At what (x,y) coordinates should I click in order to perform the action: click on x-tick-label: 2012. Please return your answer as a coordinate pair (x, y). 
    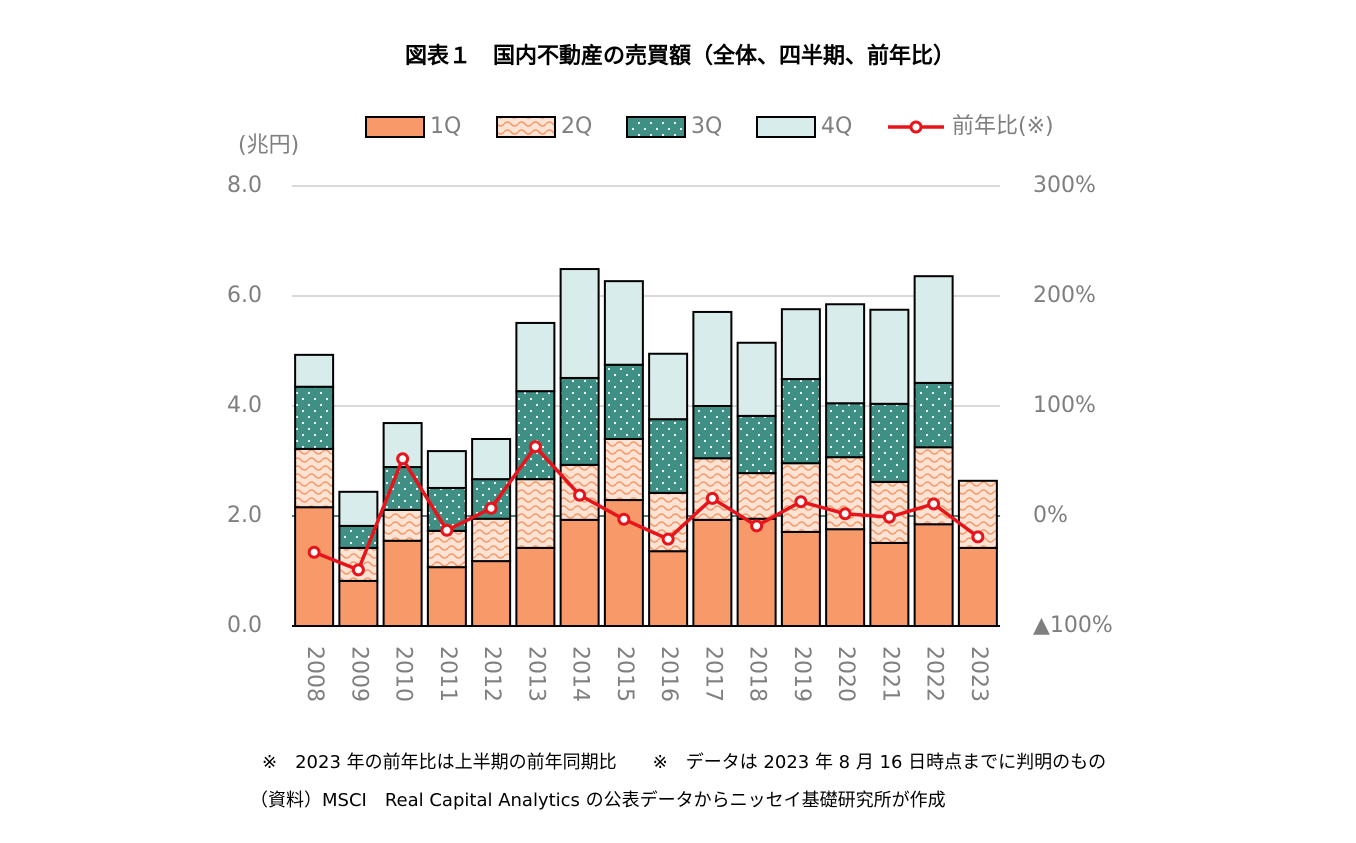
    Looking at the image, I should click on (491, 674).